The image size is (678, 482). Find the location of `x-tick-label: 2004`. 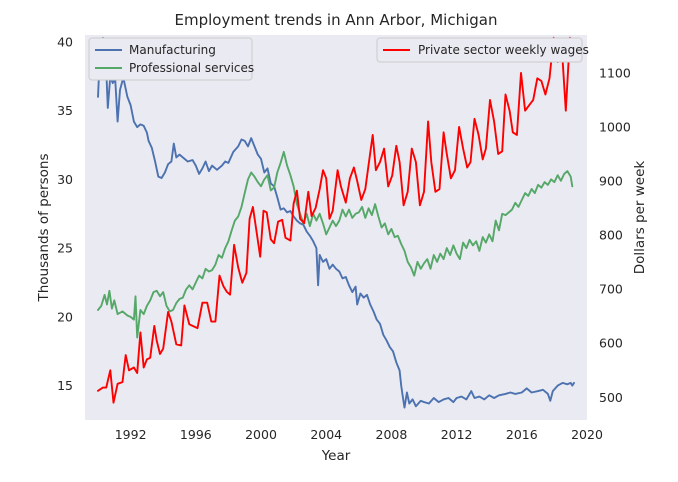

x-tick-label: 2004 is located at coordinates (326, 434).